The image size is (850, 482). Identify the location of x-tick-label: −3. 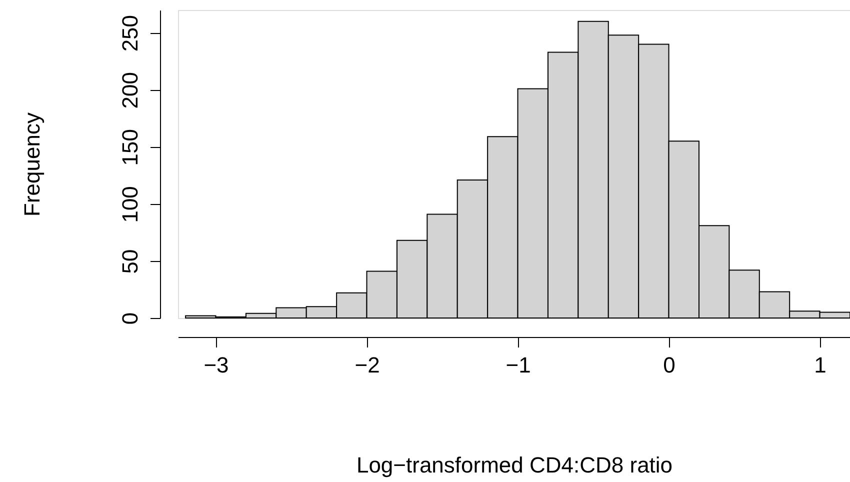
(216, 365).